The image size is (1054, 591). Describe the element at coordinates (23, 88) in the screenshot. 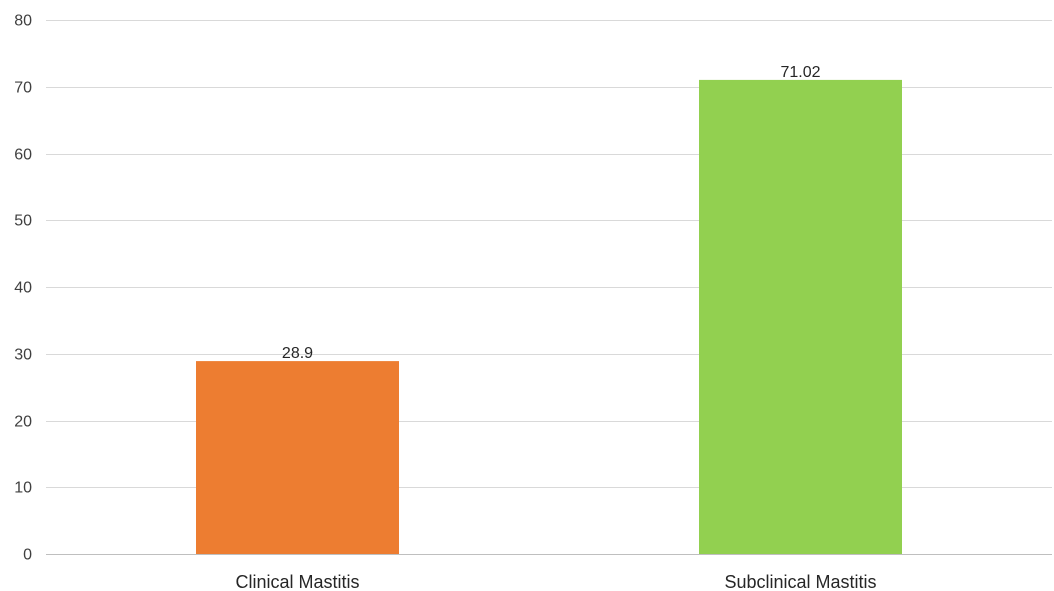

I see `y-tick-label: 70` at that location.